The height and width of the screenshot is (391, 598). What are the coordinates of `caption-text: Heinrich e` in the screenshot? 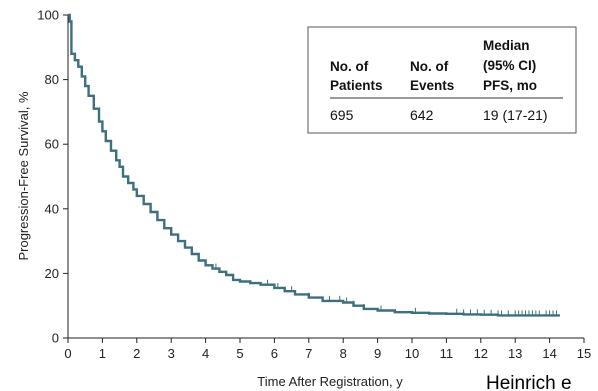 It's located at (529, 382).